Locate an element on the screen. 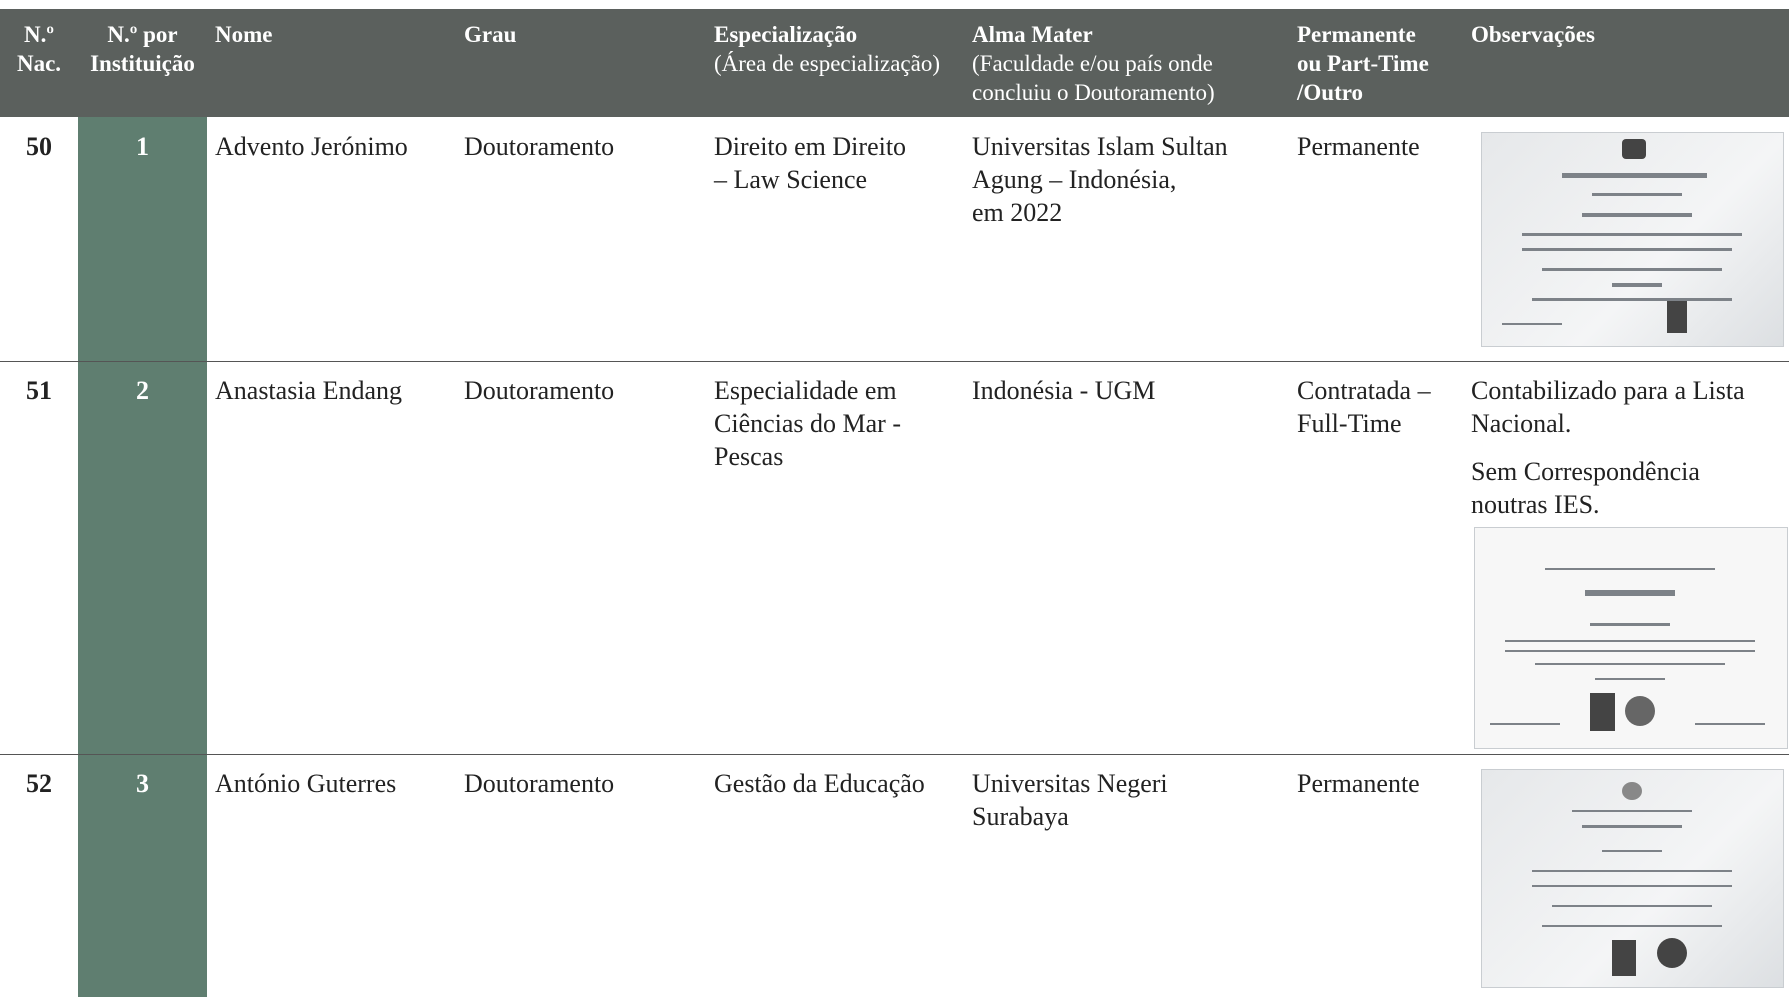  cell-line: Agung – Indonésia, is located at coordinates (1074, 179).